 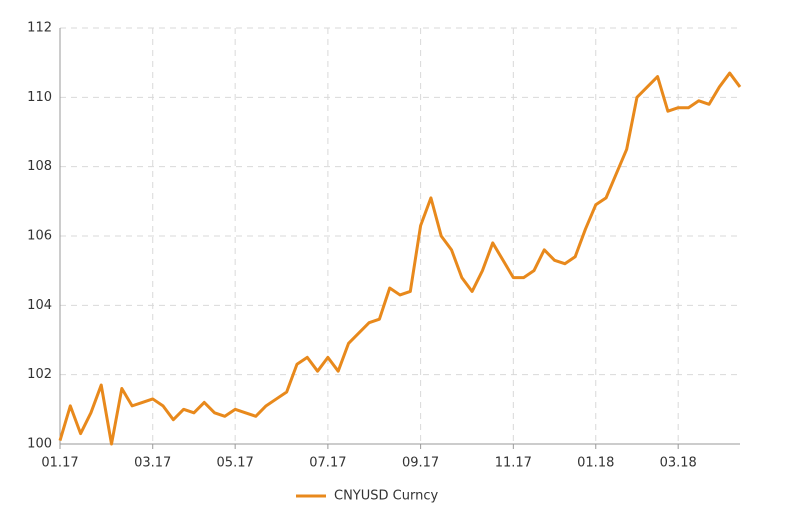 What do you see at coordinates (39, 166) in the screenshot?
I see `y-tick-label: 108` at bounding box center [39, 166].